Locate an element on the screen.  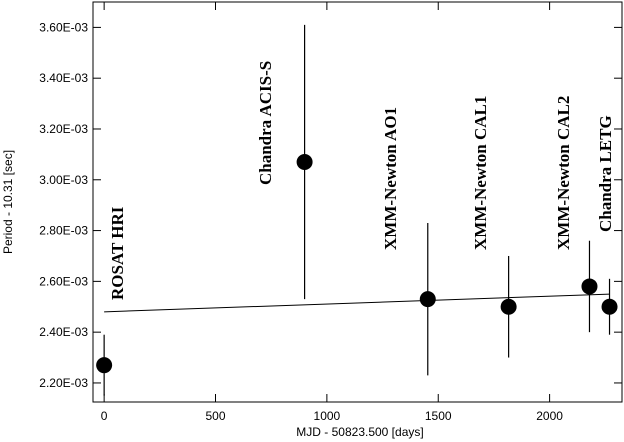
point-annotation: XMM-Newton CAL2 is located at coordinates (563, 173).